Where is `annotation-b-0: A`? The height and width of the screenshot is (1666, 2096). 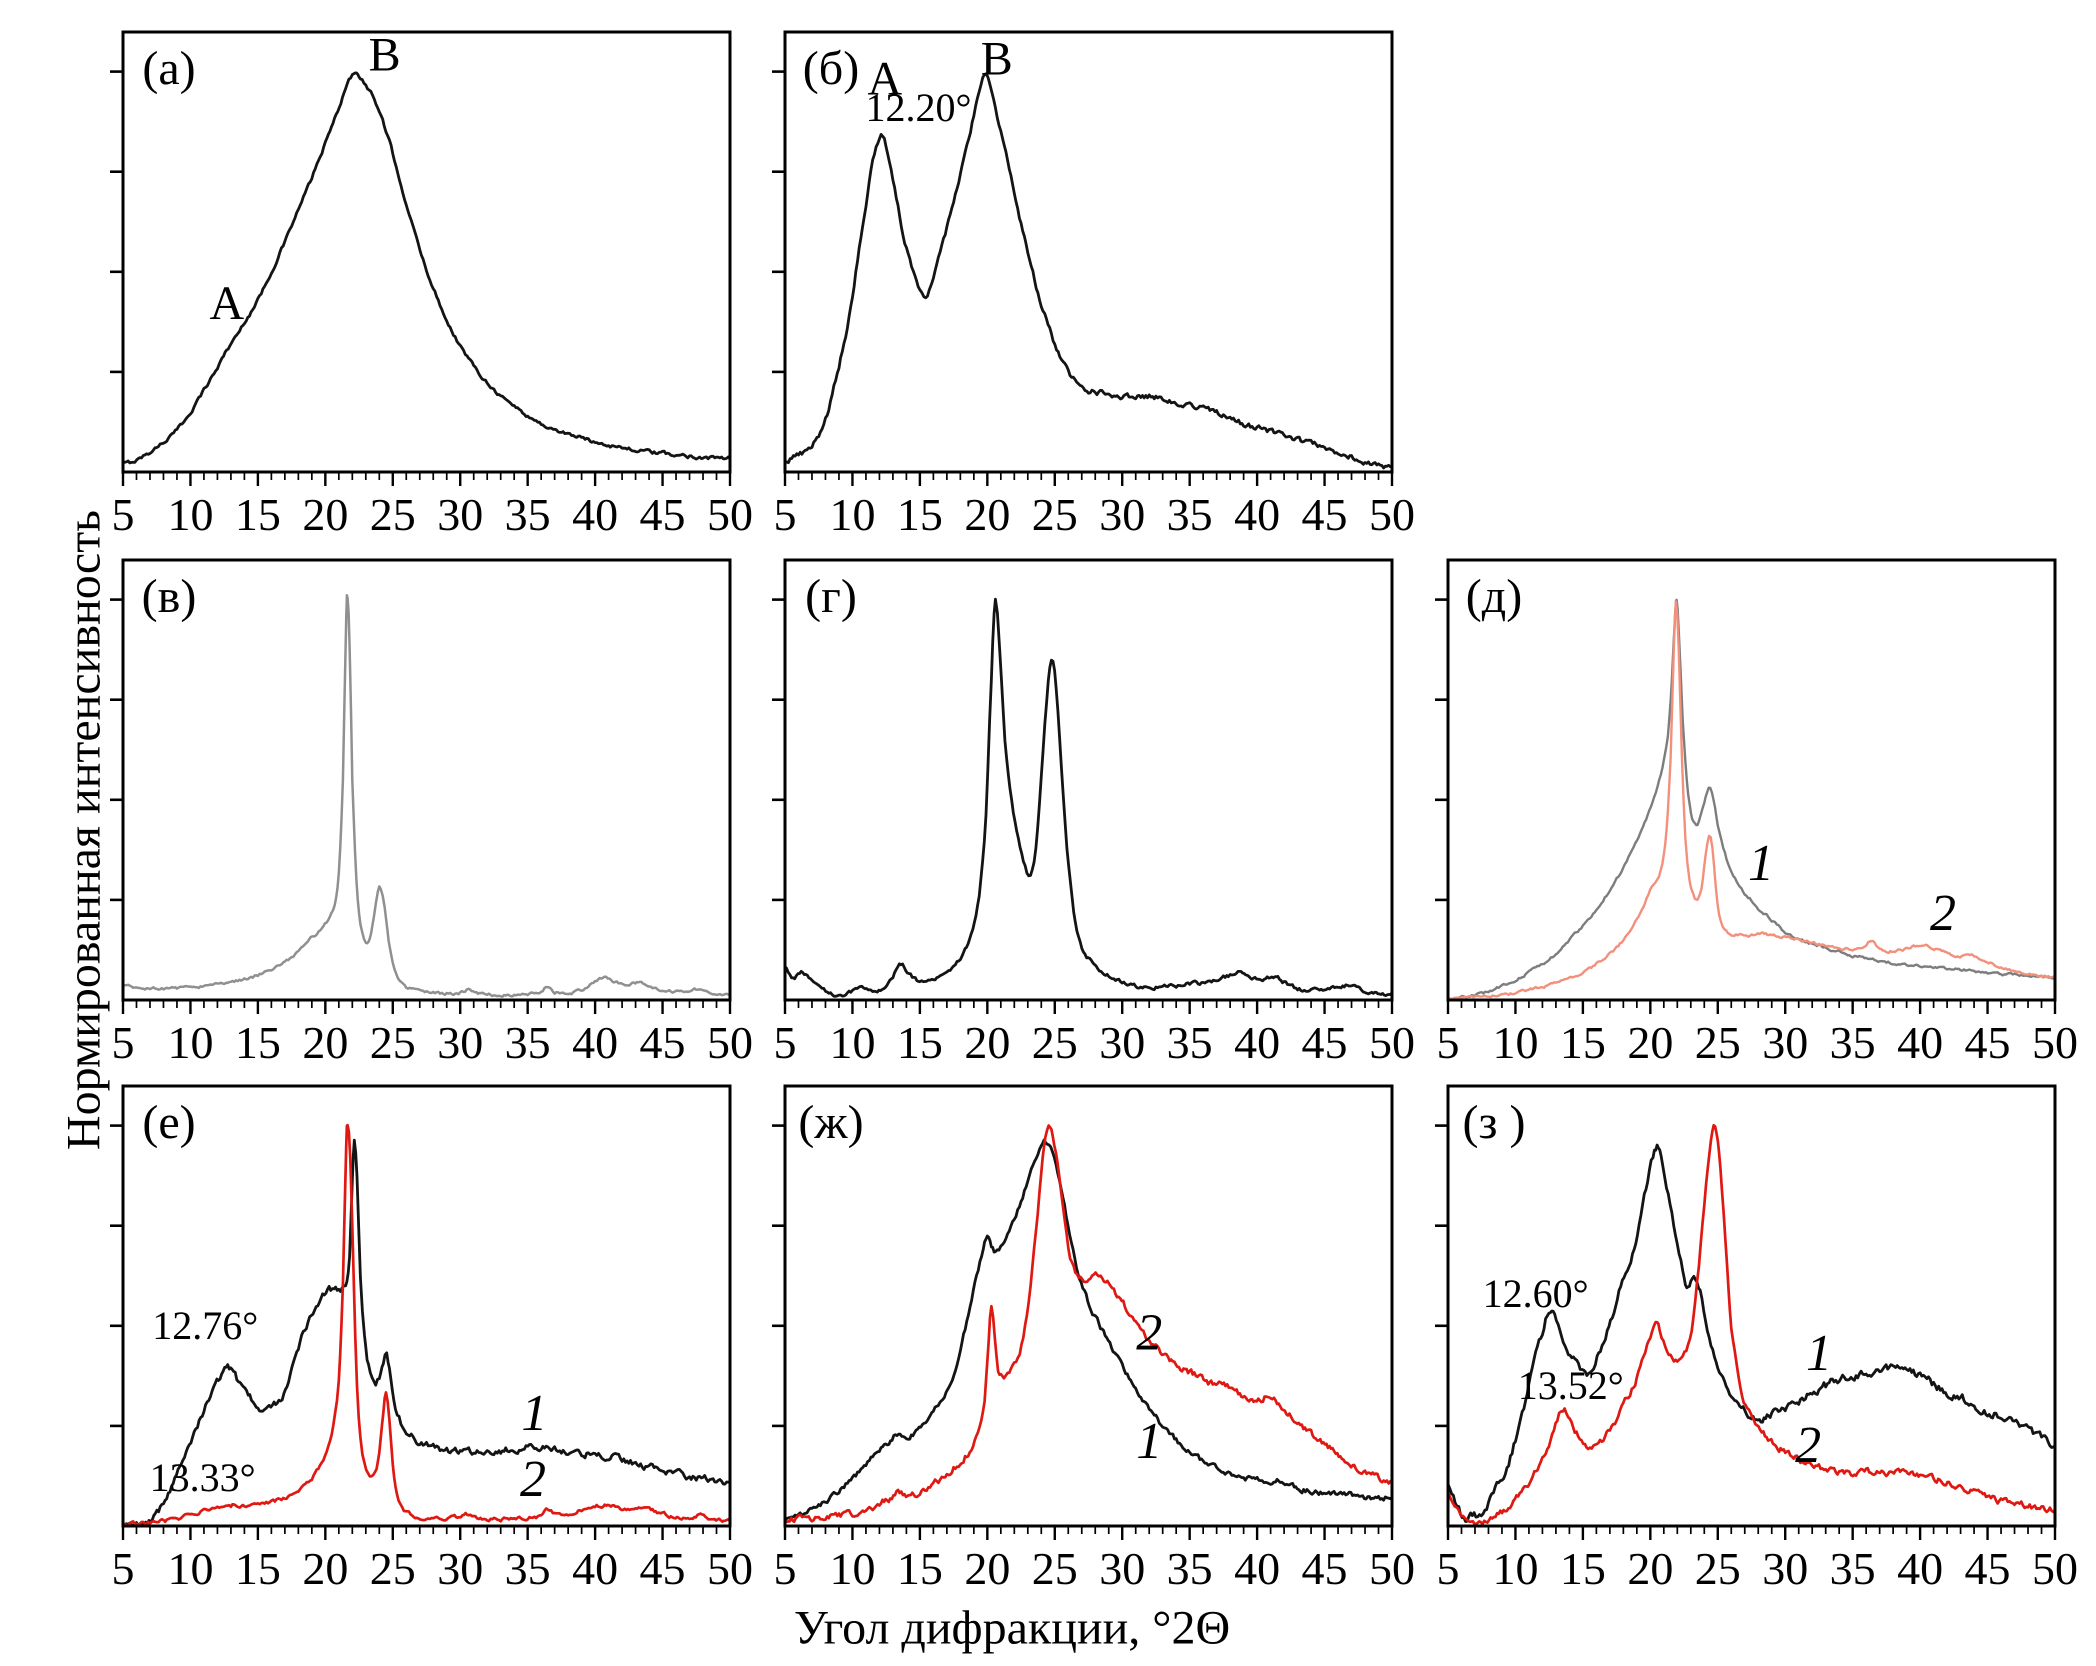
annotation-b-0: A is located at coordinates (884, 79).